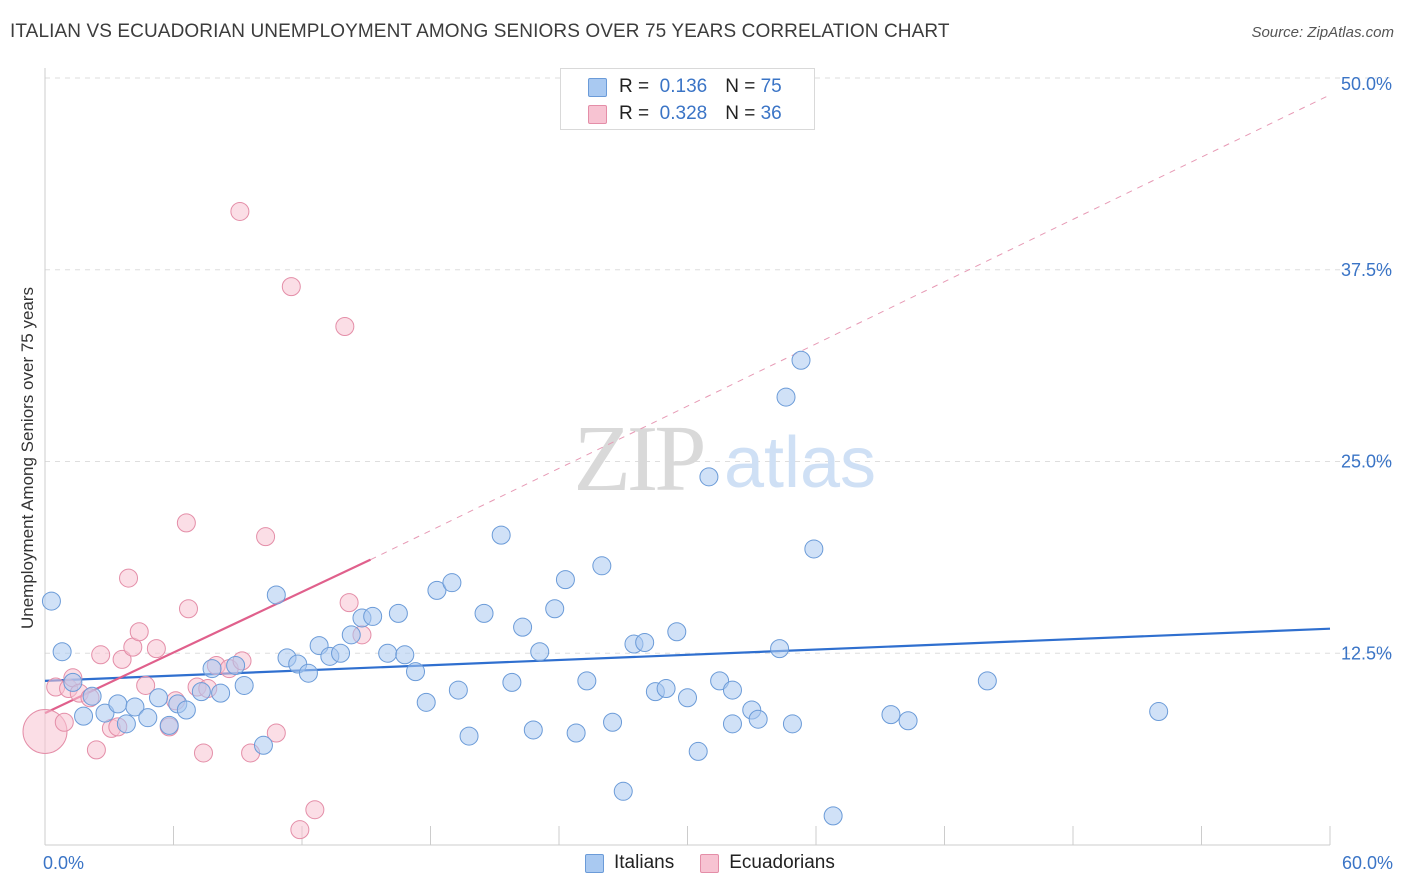  Describe the element at coordinates (1366, 653) in the screenshot. I see `y-tick-label: 12.5%` at that location.